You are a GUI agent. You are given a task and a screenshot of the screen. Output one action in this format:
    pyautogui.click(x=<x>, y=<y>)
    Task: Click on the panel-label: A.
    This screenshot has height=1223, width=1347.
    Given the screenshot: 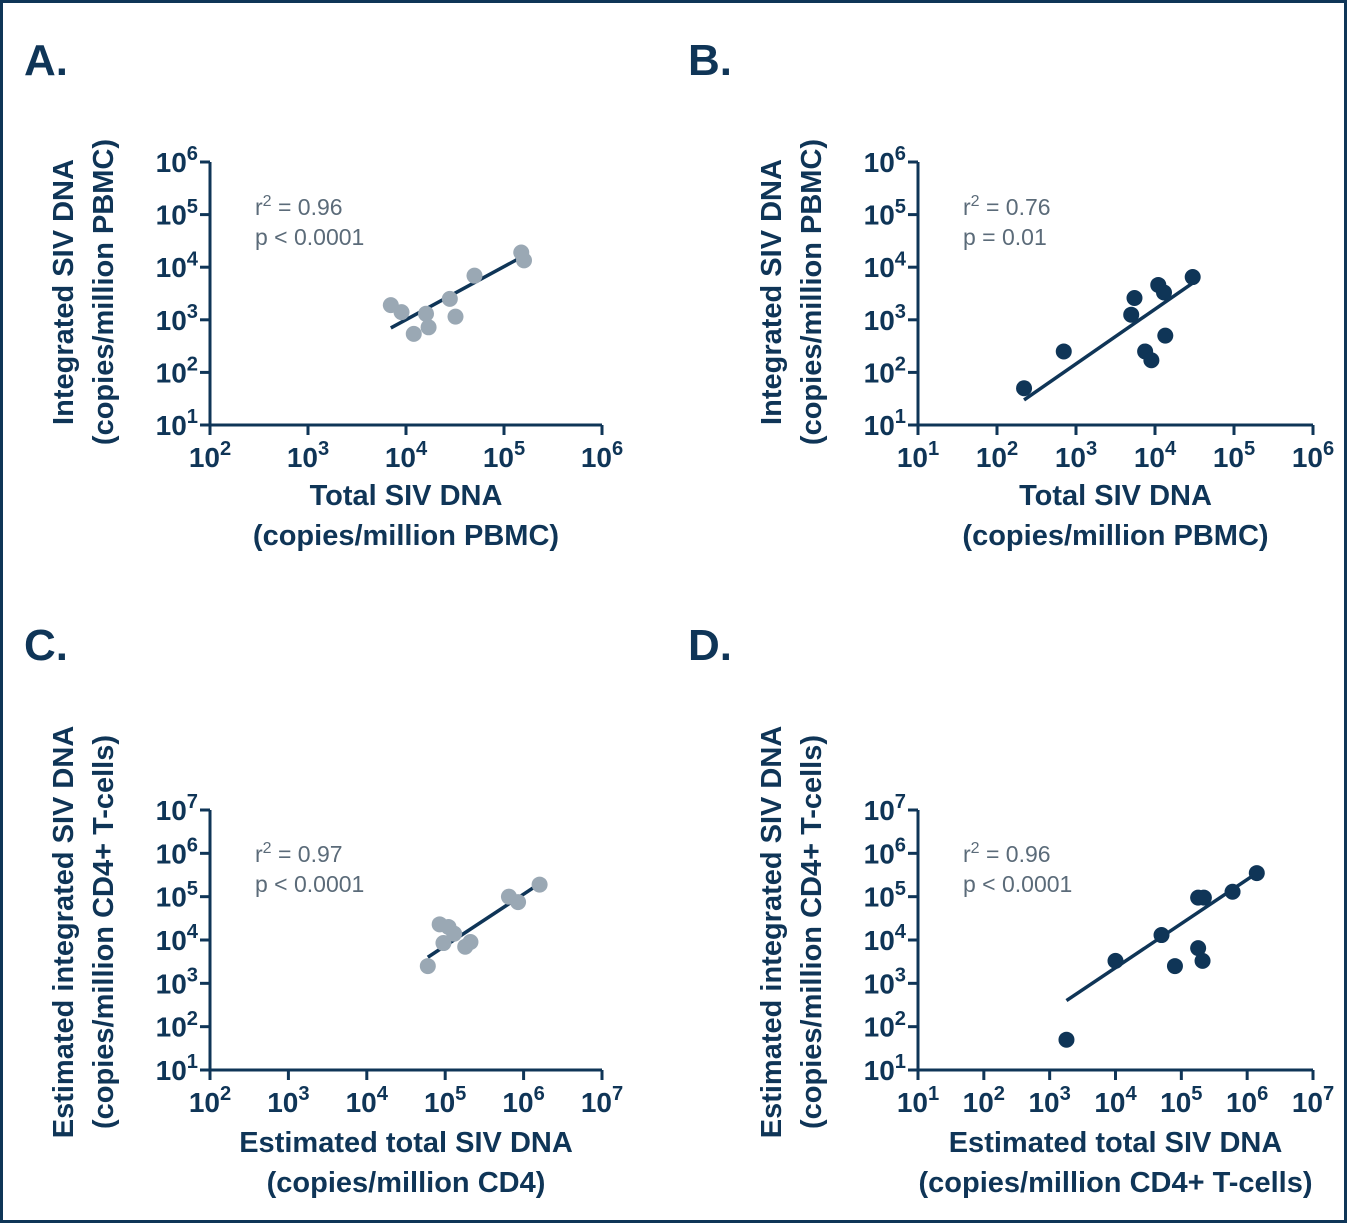 What is the action you would take?
    pyautogui.click(x=46, y=60)
    